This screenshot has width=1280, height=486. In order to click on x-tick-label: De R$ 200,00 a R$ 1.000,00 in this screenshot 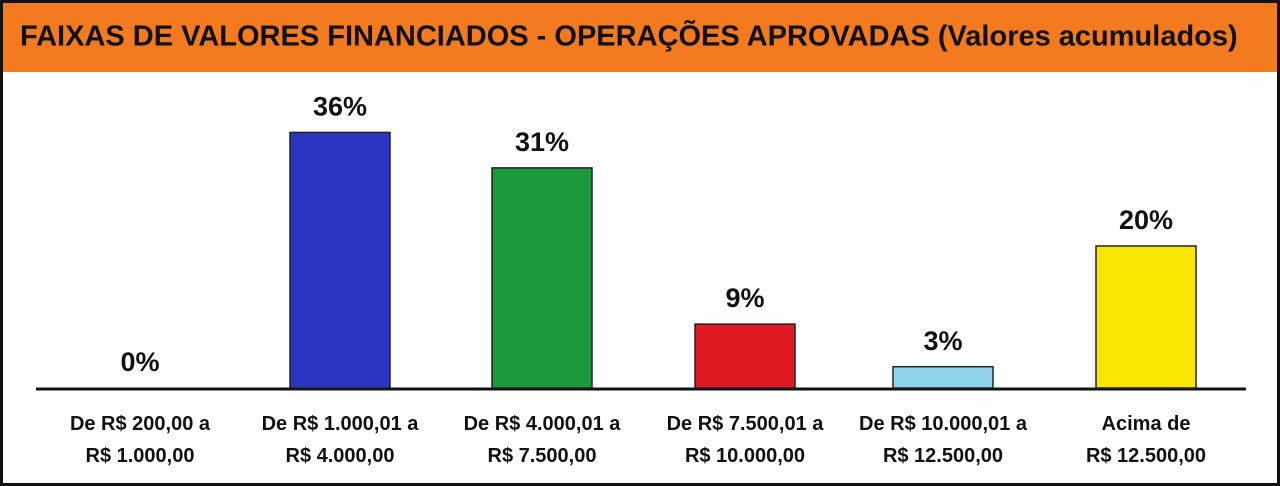, I will do `click(140, 440)`.